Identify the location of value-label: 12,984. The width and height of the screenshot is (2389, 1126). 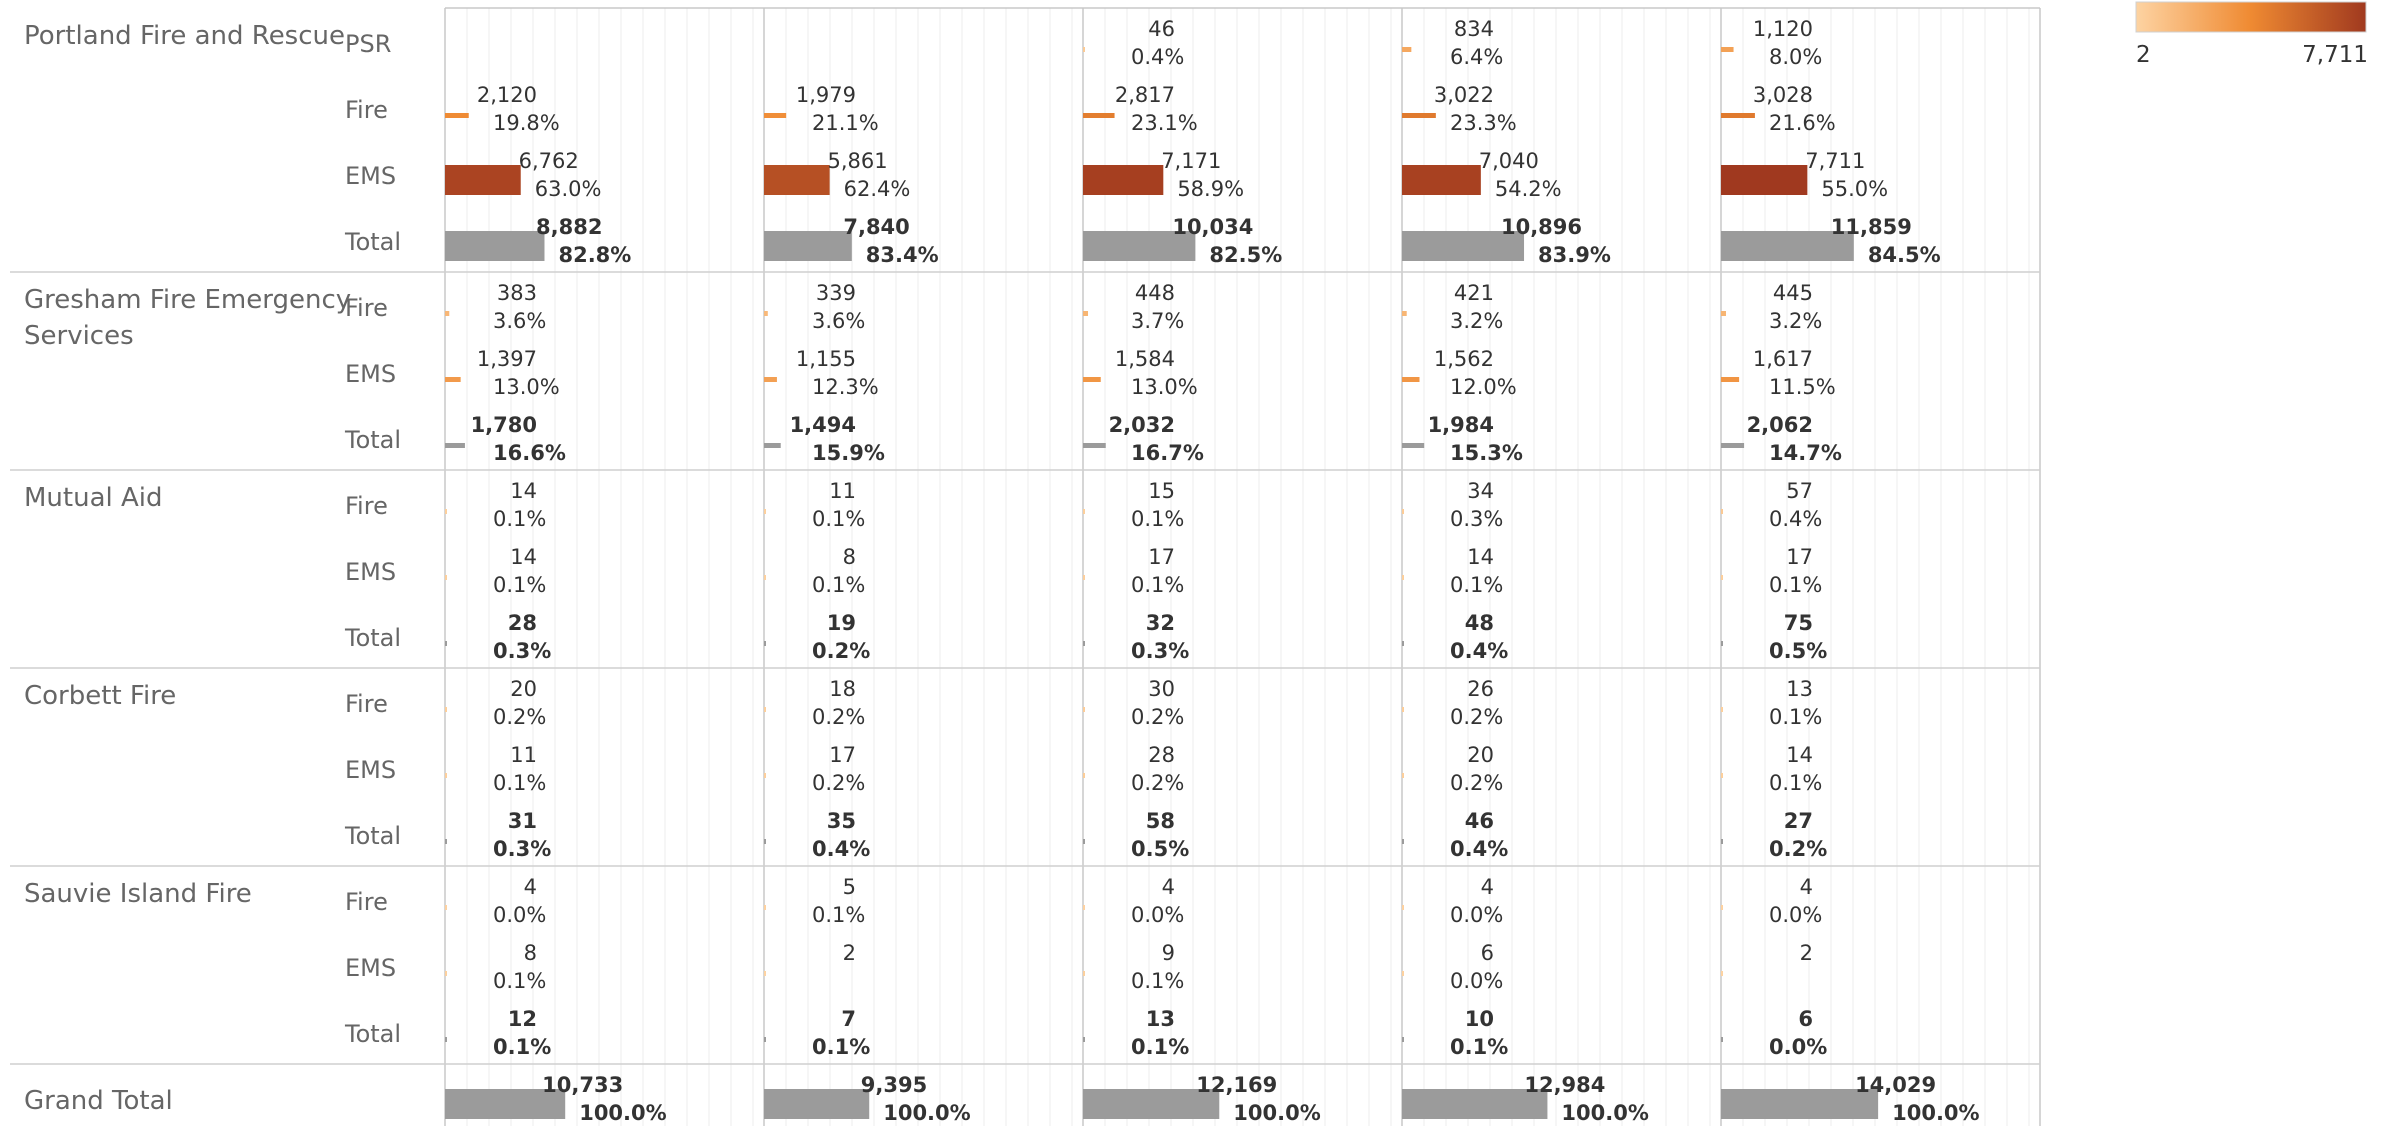
(1564, 1085).